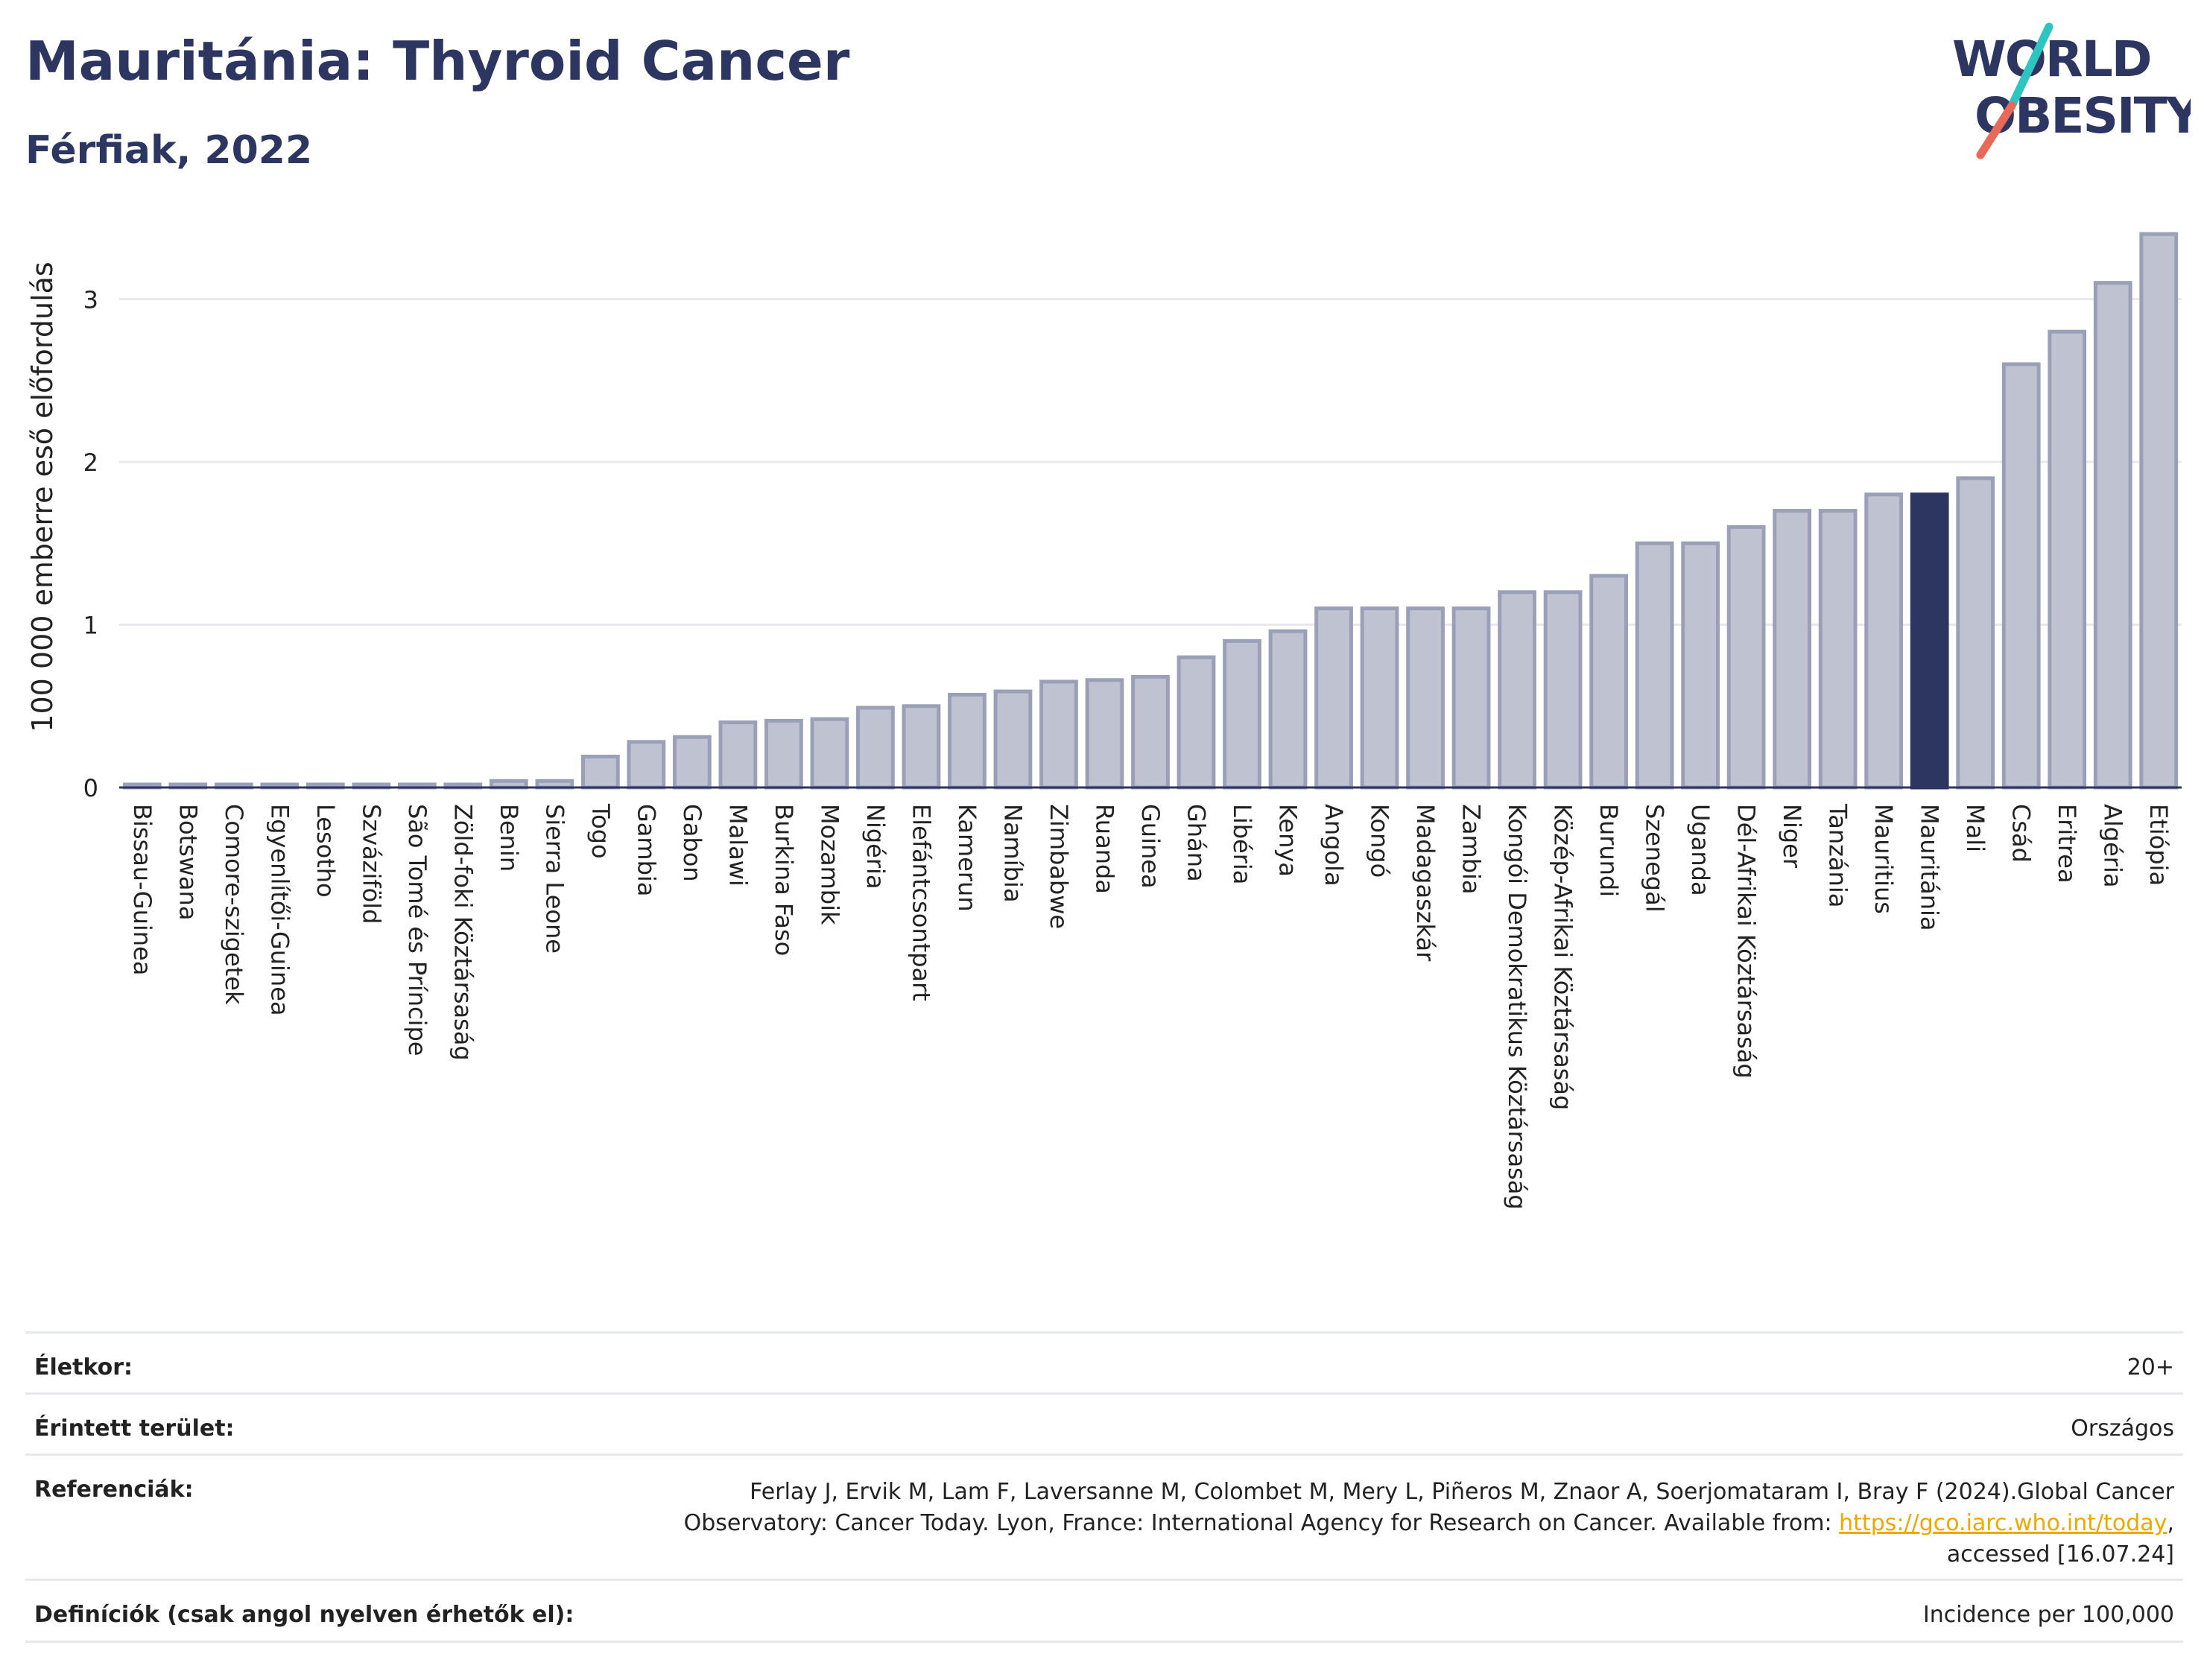 The image size is (2204, 1680). Describe the element at coordinates (1930, 867) in the screenshot. I see `x-tick-label: Mauritánia` at that location.